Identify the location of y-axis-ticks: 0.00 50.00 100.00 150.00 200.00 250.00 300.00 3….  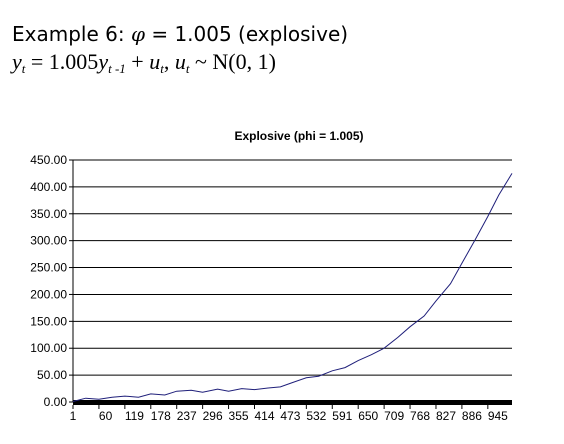
(51, 281).